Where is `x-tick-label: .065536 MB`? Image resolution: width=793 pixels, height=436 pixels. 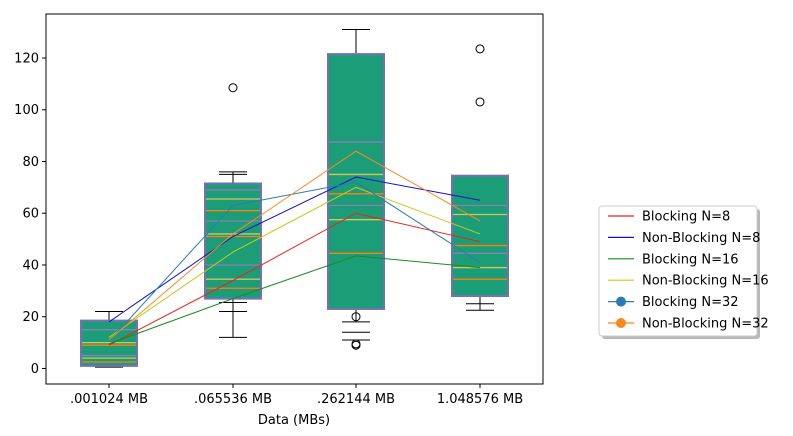
x-tick-label: .065536 MB is located at coordinates (233, 399).